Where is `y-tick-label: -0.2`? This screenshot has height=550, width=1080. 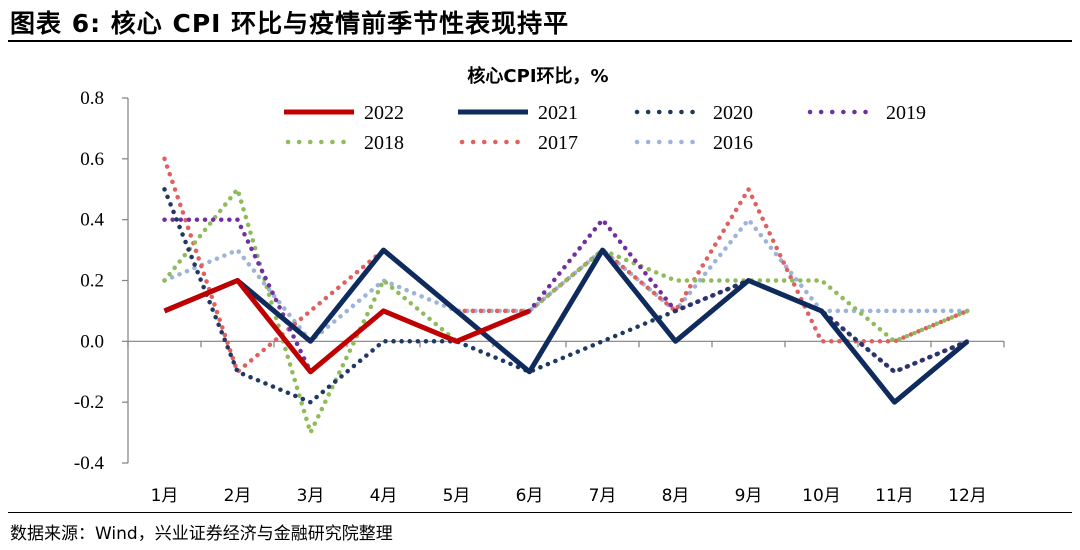 y-tick-label: -0.2 is located at coordinates (89, 402).